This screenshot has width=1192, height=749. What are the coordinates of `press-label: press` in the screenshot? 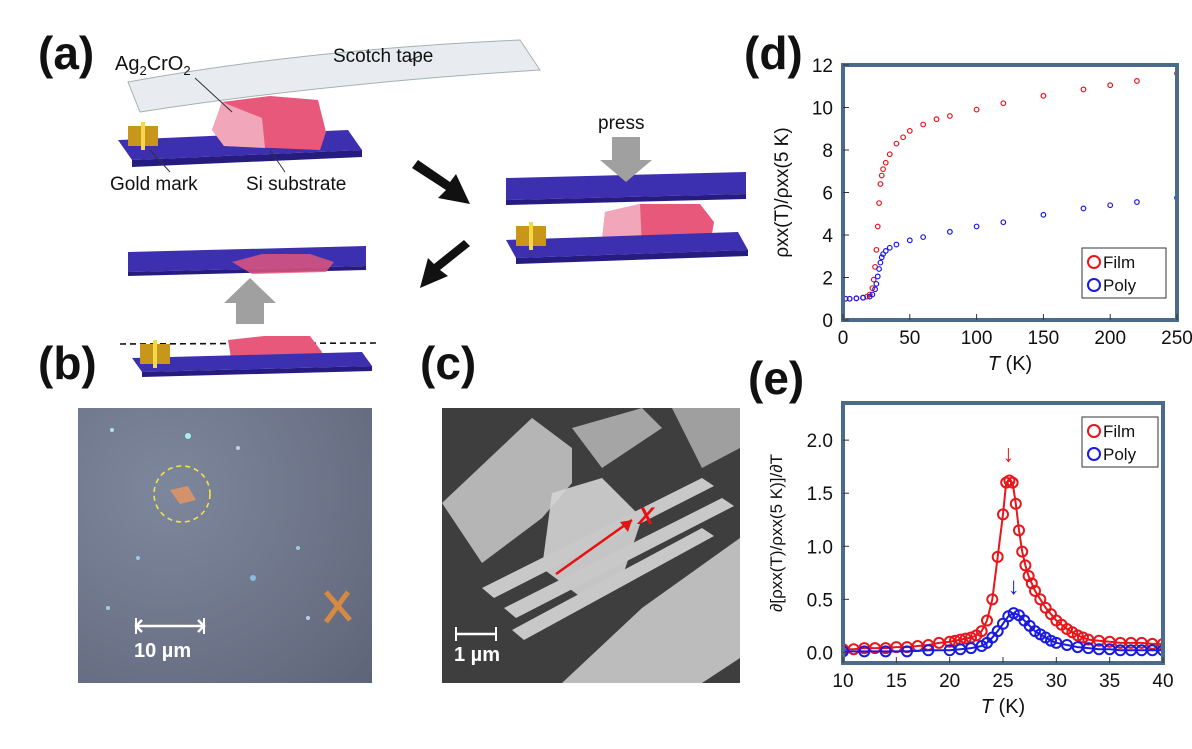 It's located at (621, 123).